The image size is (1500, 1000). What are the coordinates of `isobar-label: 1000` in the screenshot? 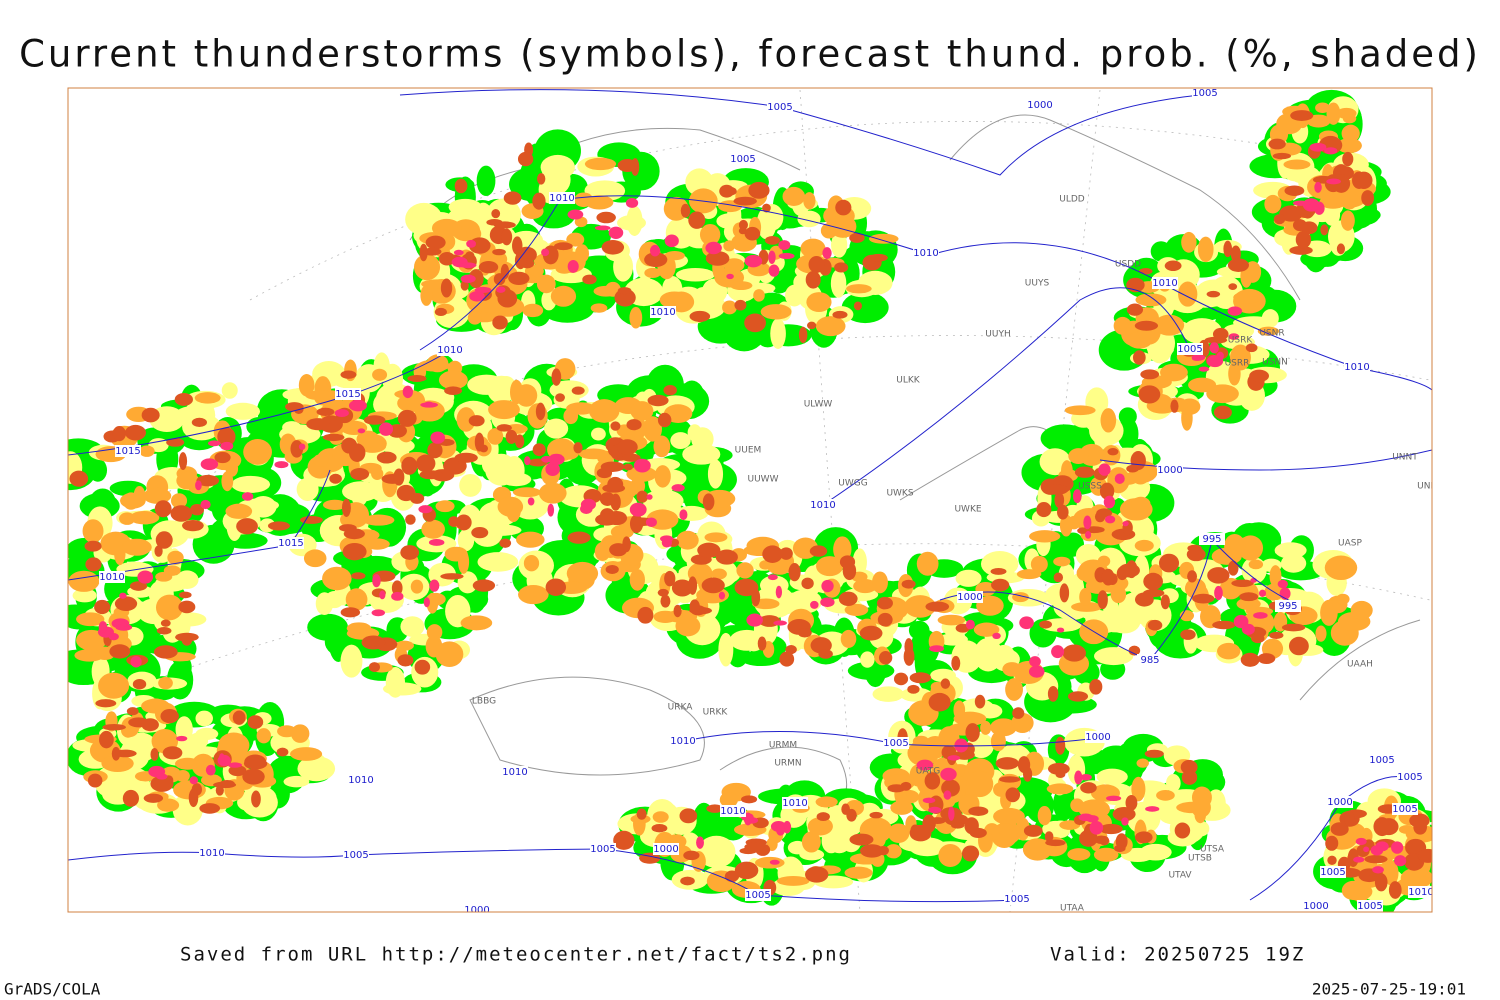 It's located at (476, 910).